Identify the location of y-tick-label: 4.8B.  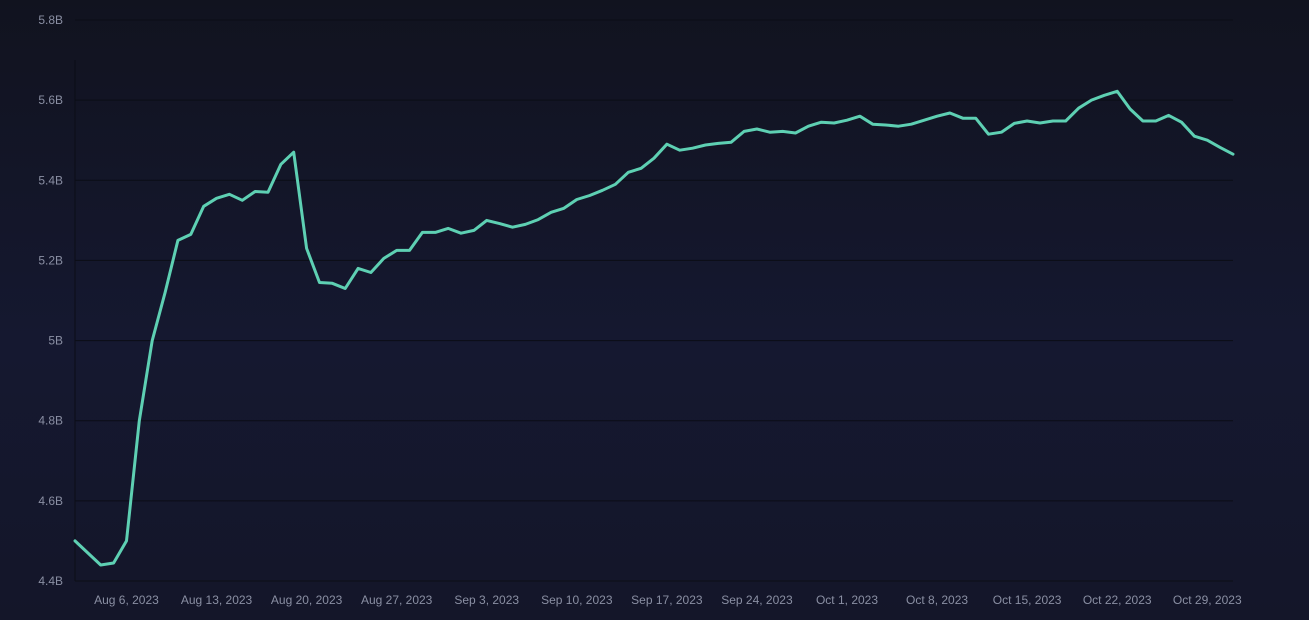
(50, 421).